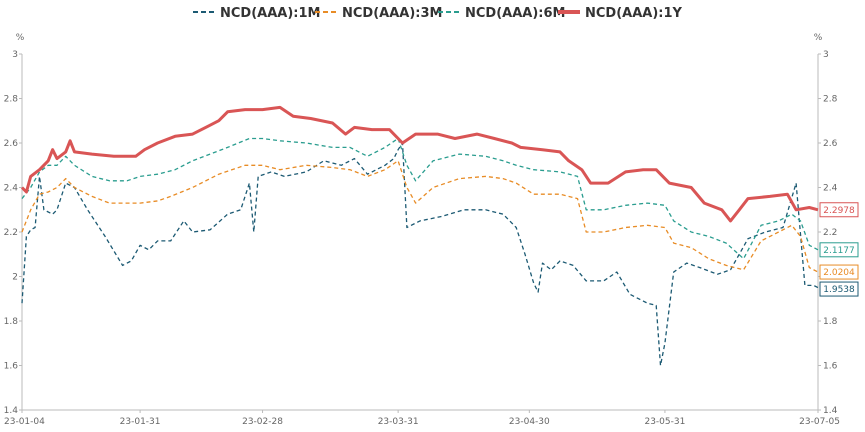 This screenshot has width=865, height=432. Describe the element at coordinates (830, 233) in the screenshot. I see `y-tick-label-right: 2.2` at that location.